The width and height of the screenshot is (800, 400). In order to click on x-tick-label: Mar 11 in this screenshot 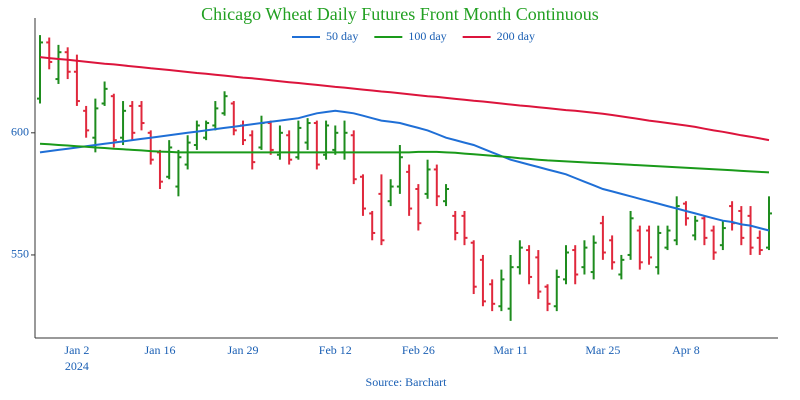, I will do `click(510, 350)`.